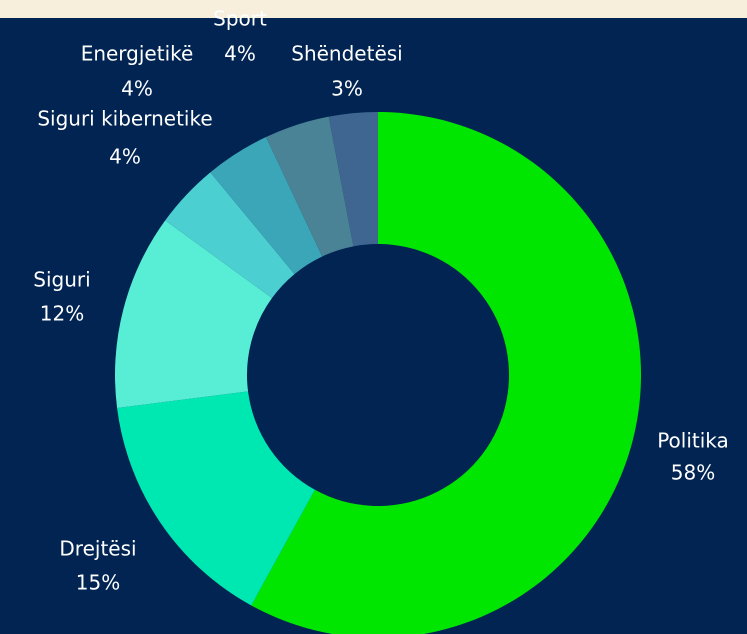 The height and width of the screenshot is (634, 747). What do you see at coordinates (693, 441) in the screenshot?
I see `slice-label: Politika` at bounding box center [693, 441].